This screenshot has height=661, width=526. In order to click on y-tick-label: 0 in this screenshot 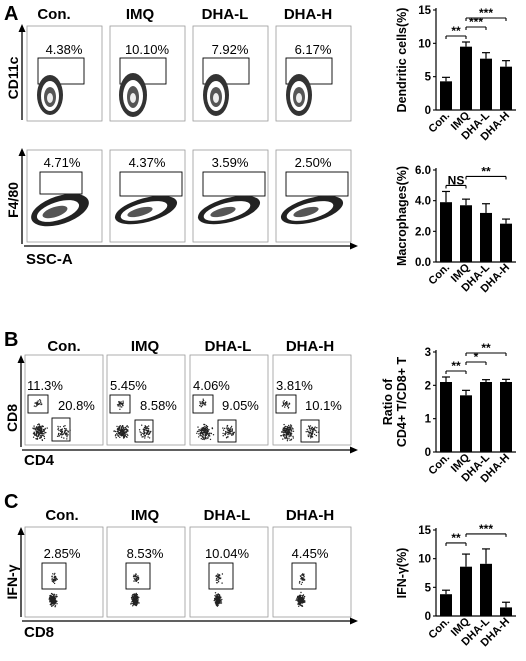, I will do `click(428, 617)`.